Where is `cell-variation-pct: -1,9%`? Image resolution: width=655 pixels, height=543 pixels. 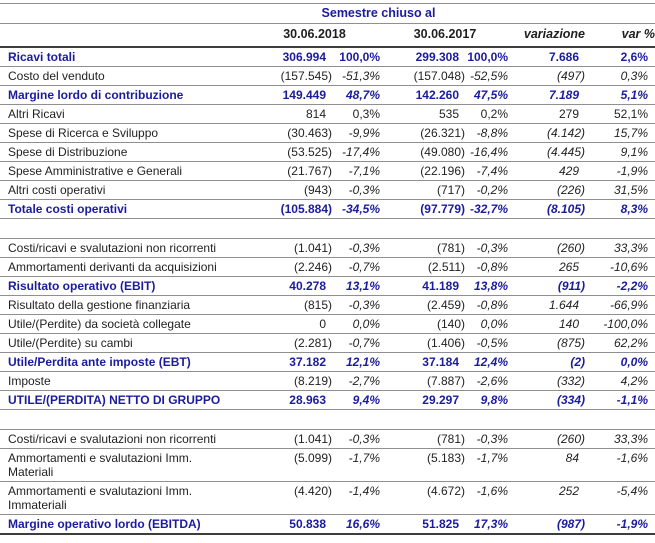
cell-variation-pct: -1,9% is located at coordinates (620, 171).